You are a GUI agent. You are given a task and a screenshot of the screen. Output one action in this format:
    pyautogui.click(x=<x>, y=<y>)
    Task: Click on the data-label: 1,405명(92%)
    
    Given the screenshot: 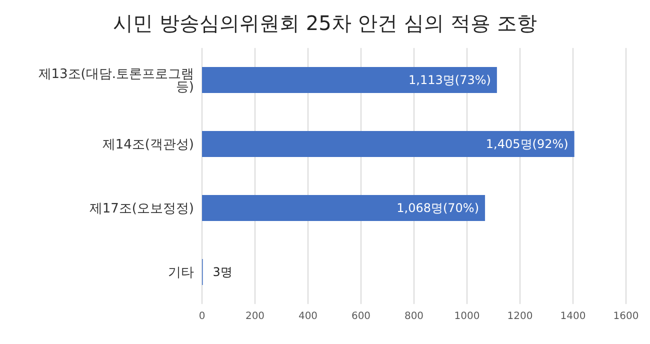 What is the action you would take?
    pyautogui.click(x=527, y=144)
    